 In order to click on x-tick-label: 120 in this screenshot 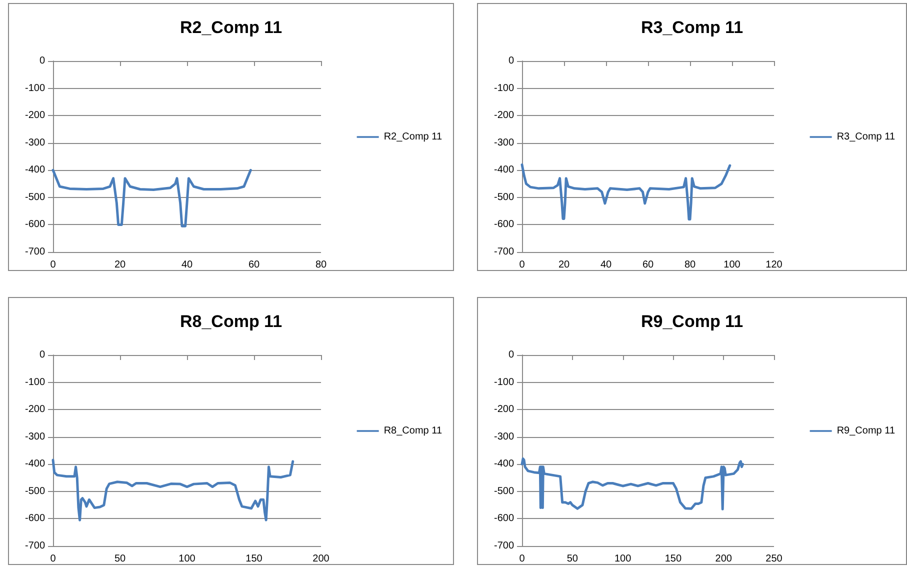, I will do `click(774, 265)`.